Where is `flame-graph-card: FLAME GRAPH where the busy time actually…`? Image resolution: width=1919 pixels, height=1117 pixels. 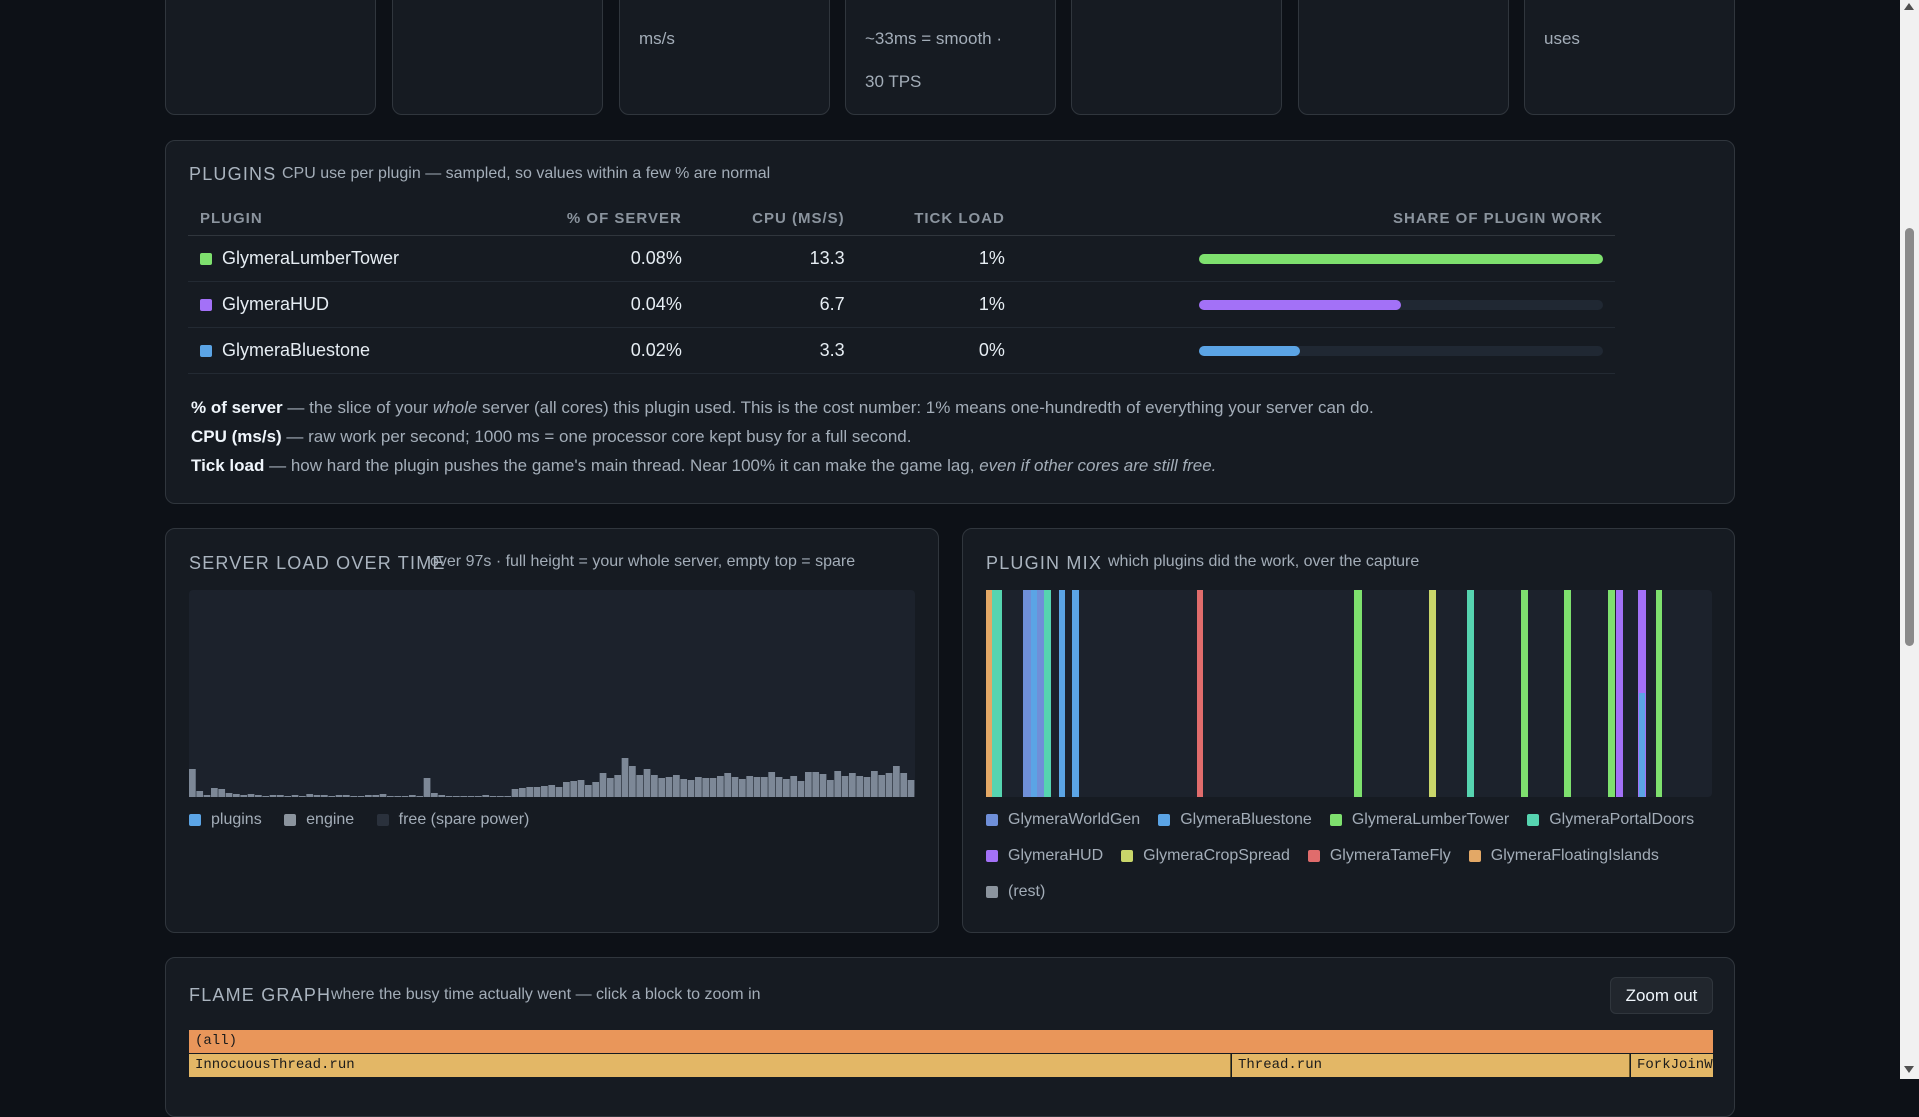 flame-graph-card: FLAME GRAPH where the busy time actually… is located at coordinates (950, 1037).